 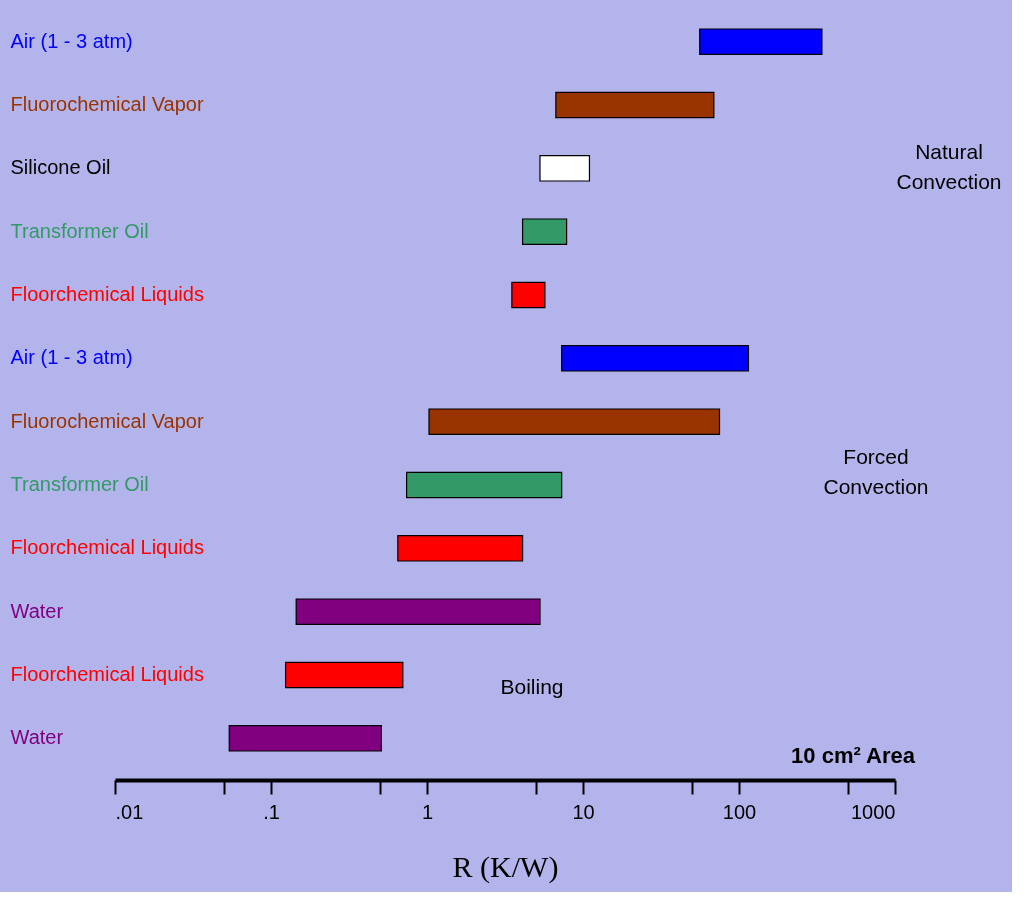 What do you see at coordinates (873, 811) in the screenshot?
I see `x-tick-label: 1000` at bounding box center [873, 811].